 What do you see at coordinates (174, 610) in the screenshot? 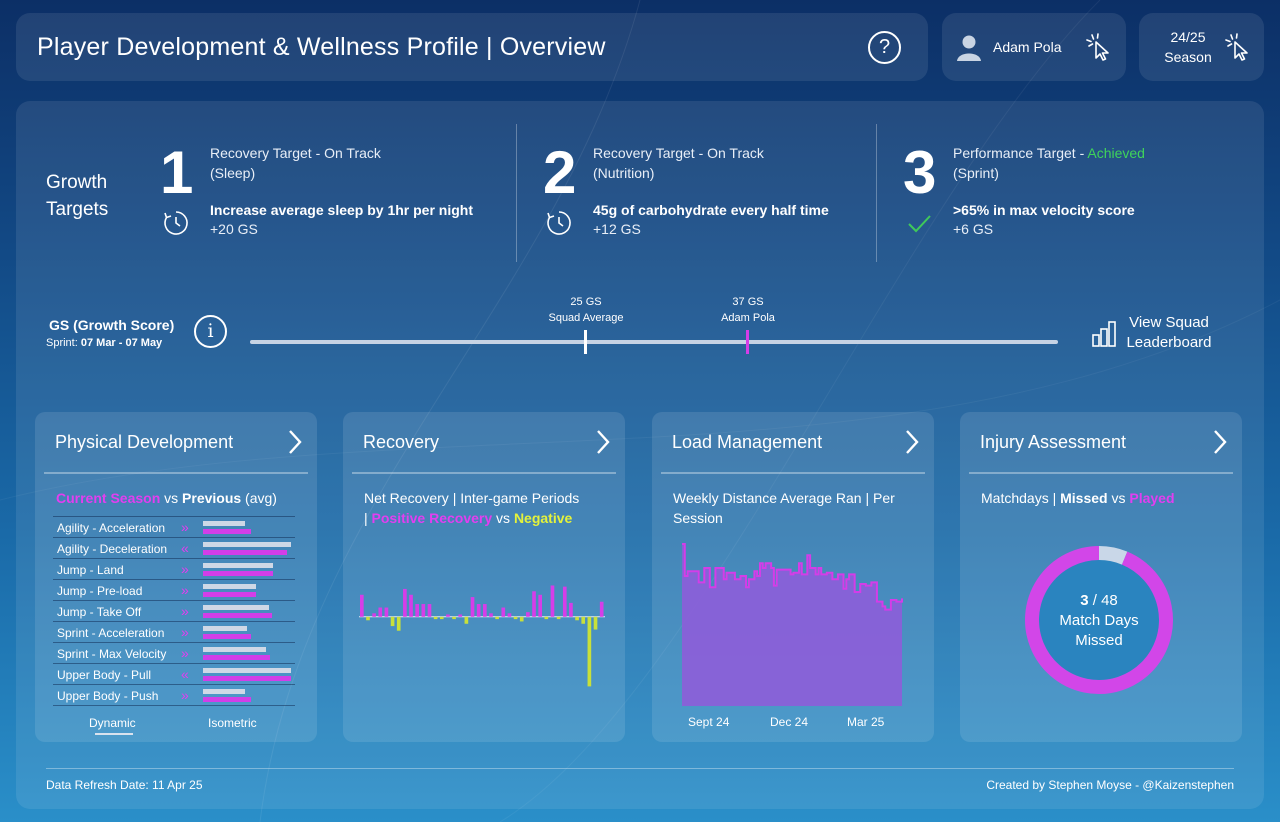
I see `metric-row: Jump - Take Off »` at bounding box center [174, 610].